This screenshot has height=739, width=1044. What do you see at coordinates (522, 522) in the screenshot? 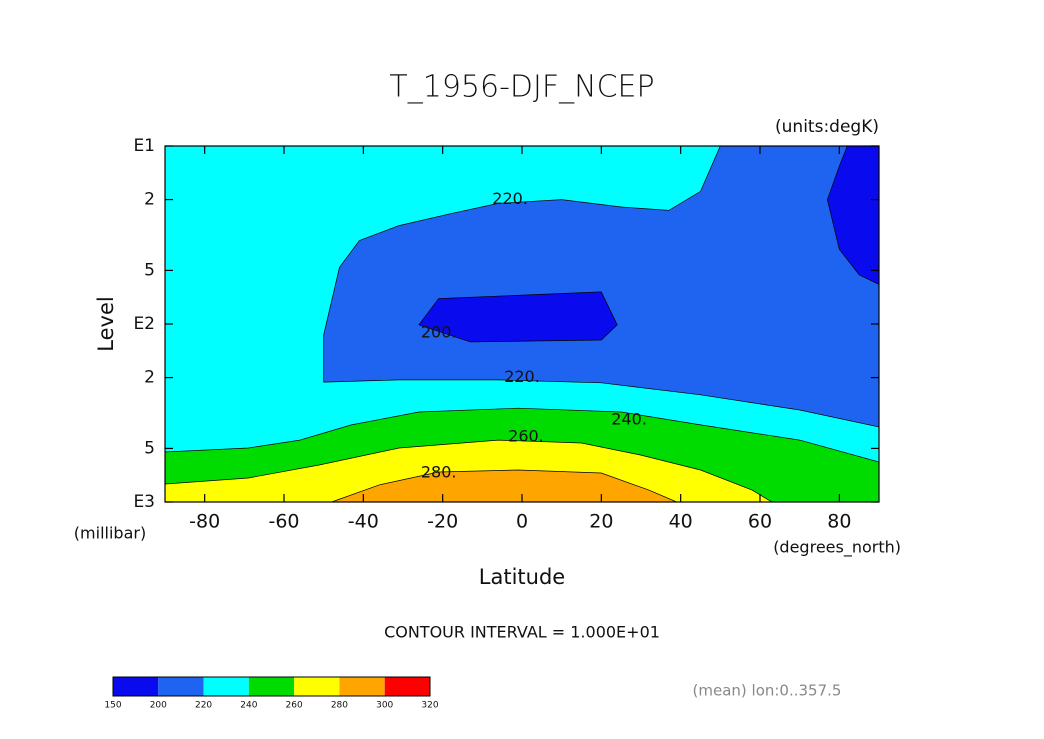
I see `x-tick-label: 0` at bounding box center [522, 522].